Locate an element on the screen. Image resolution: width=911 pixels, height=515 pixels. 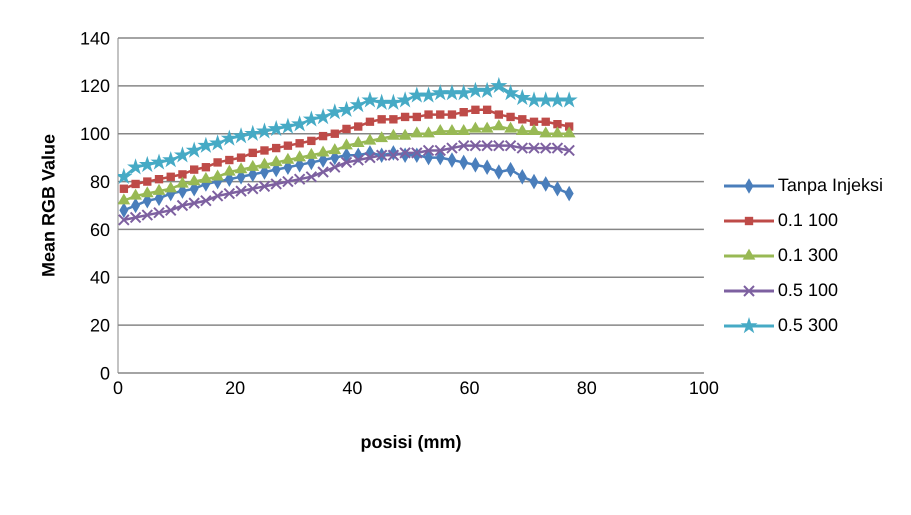
y-tick-label: 40 is located at coordinates (100, 278).